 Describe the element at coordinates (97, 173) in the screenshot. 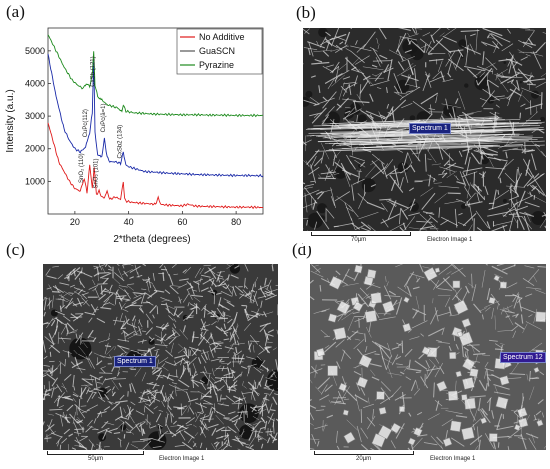

I see `peak-annotation: SnO₂ (101)` at that location.